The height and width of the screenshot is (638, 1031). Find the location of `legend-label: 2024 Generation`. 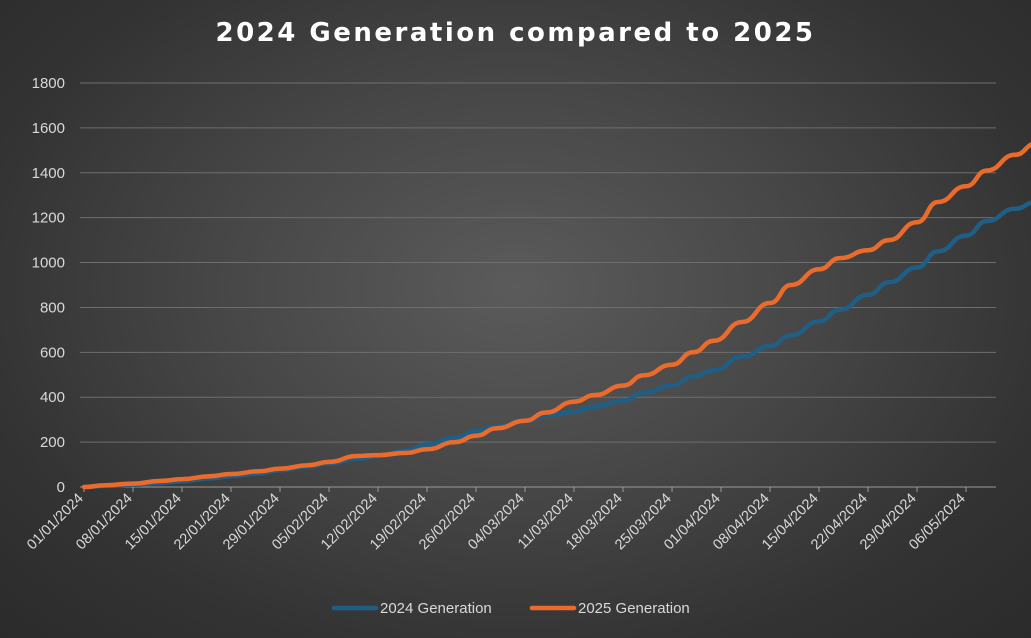

legend-label: 2024 Generation is located at coordinates (436, 608).